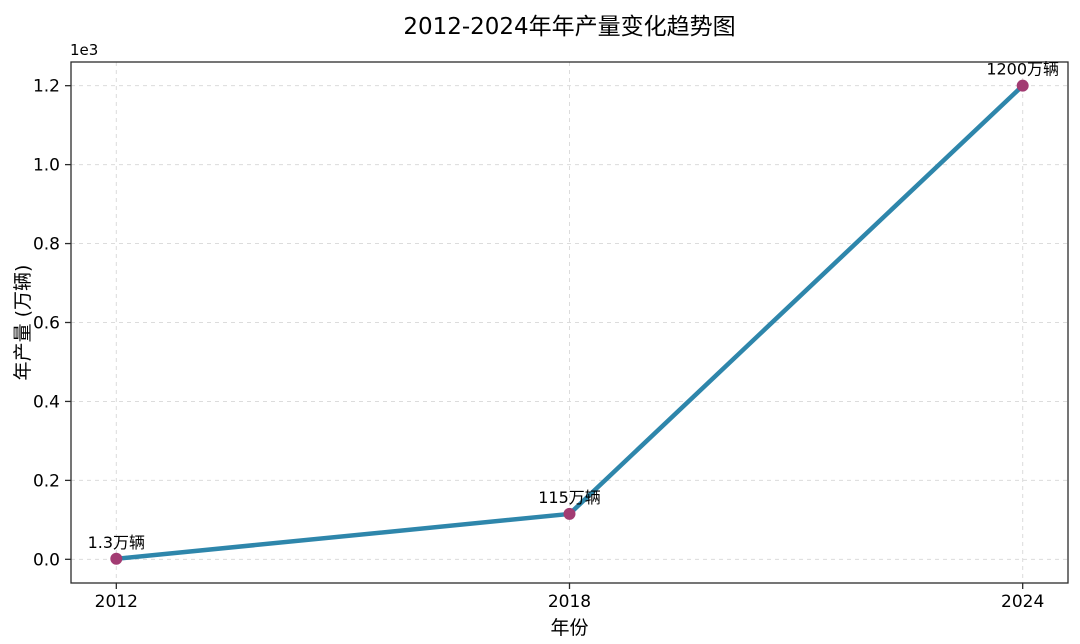 The width and height of the screenshot is (1080, 644). I want to click on y-axis-label: 年产量 (万辆), so click(23, 322).